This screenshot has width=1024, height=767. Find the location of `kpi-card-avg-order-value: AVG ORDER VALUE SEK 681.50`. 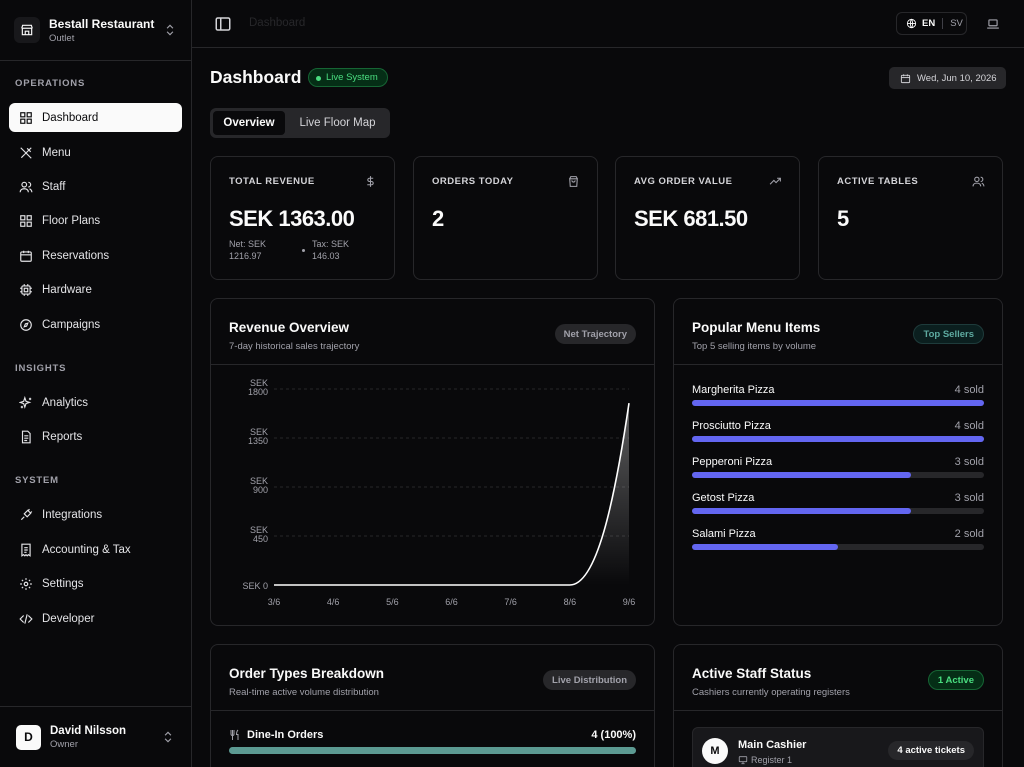

kpi-card-avg-order-value: AVG ORDER VALUE SEK 681.50 is located at coordinates (707, 218).